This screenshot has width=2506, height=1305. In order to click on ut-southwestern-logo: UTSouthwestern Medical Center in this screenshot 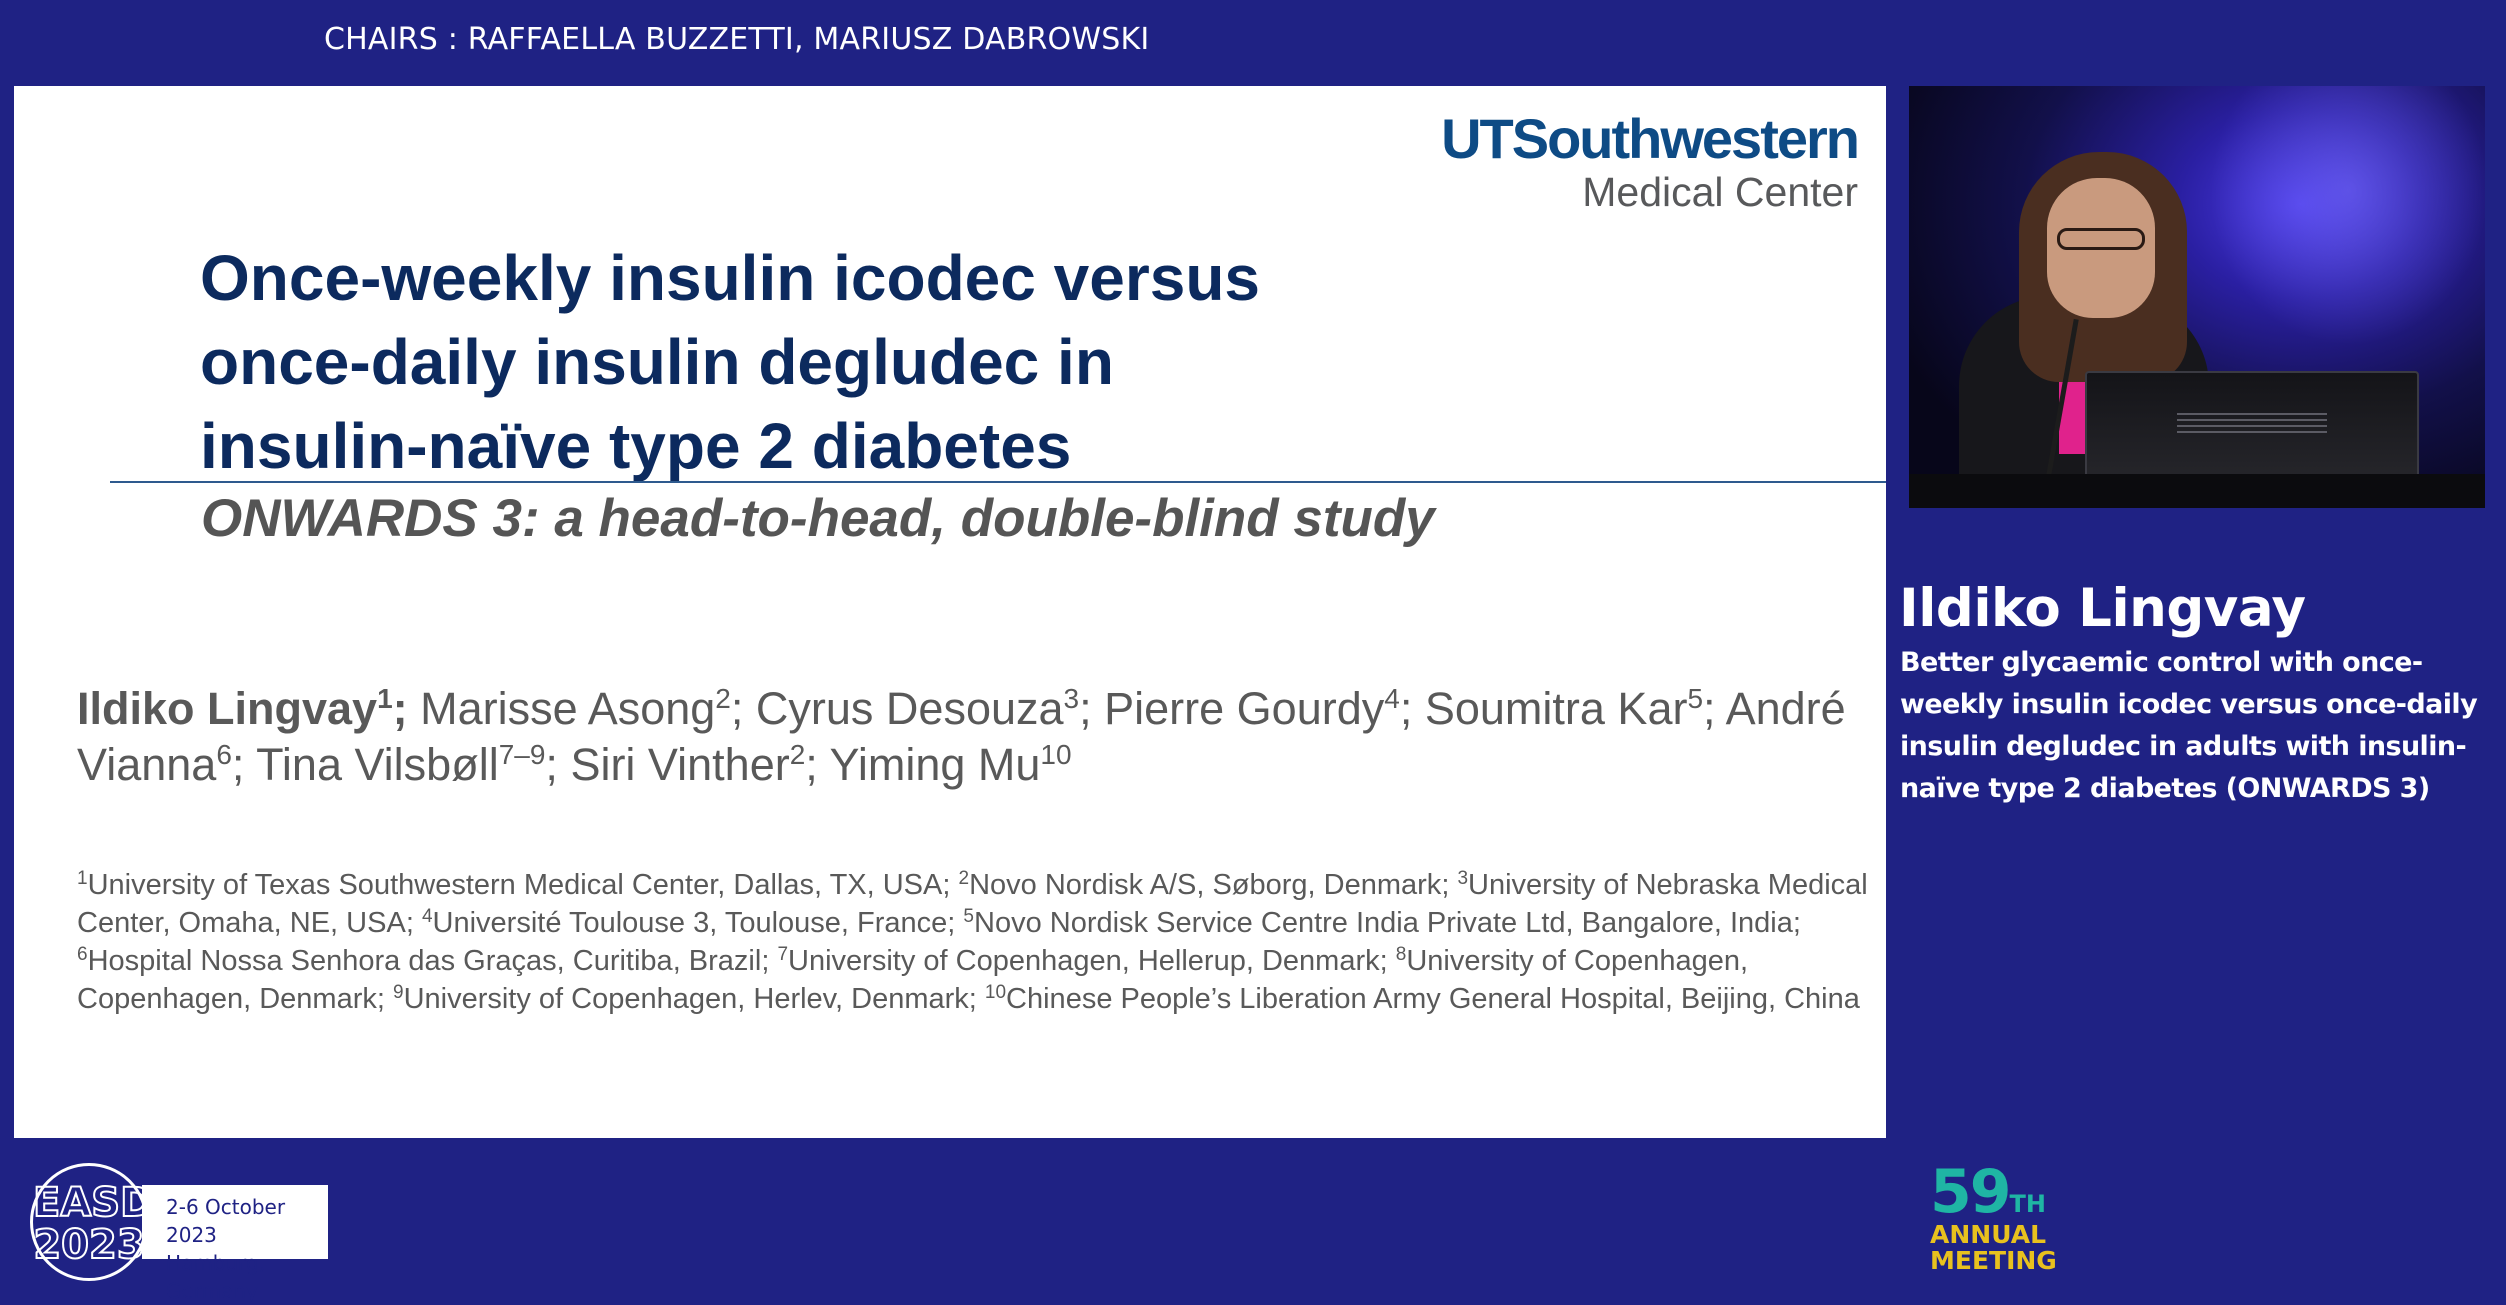, I will do `click(1650, 161)`.